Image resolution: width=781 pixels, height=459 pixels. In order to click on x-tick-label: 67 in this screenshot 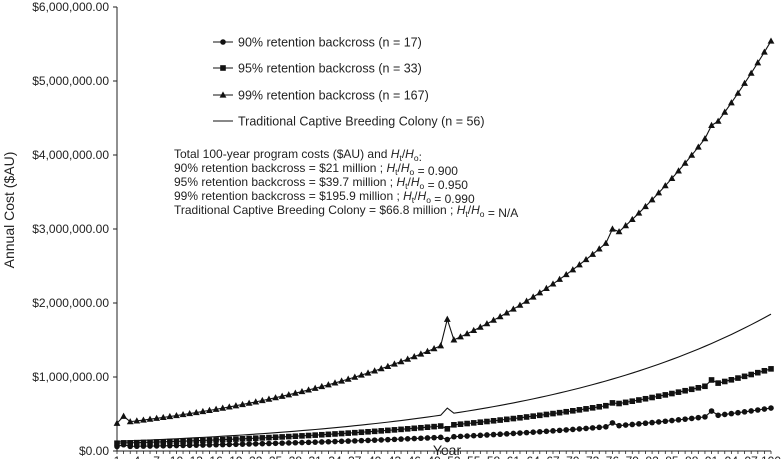, I will do `click(553, 456)`.